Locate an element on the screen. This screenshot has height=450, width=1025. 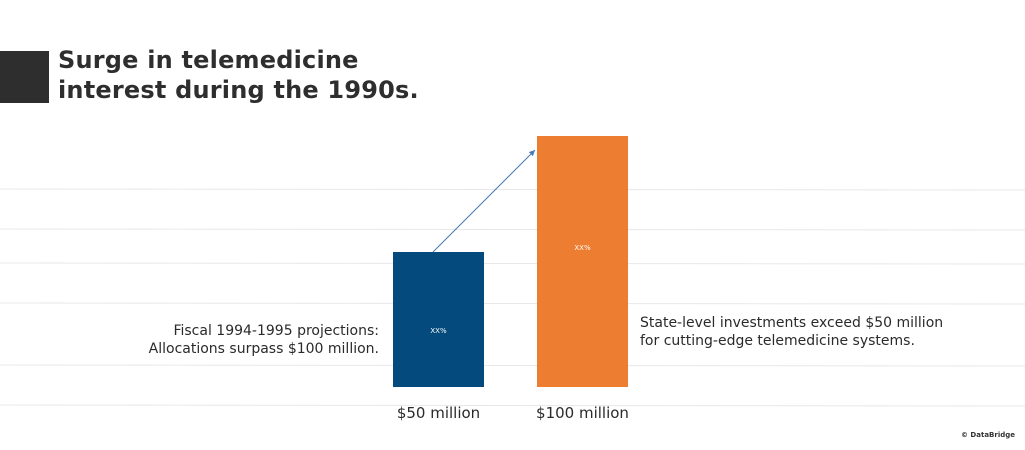
title-accent-block is located at coordinates (24, 77).